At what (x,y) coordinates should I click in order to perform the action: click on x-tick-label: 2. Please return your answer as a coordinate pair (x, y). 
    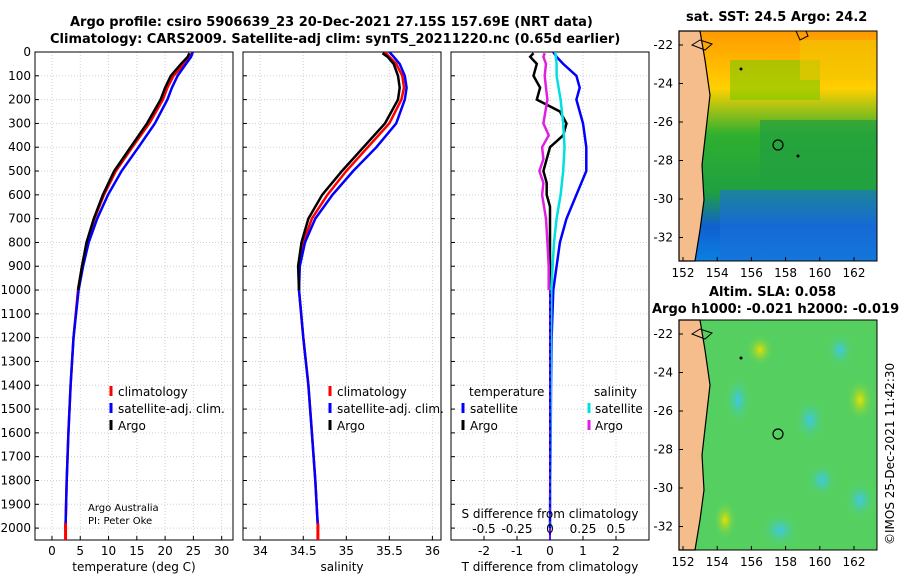
    Looking at the image, I should click on (616, 551).